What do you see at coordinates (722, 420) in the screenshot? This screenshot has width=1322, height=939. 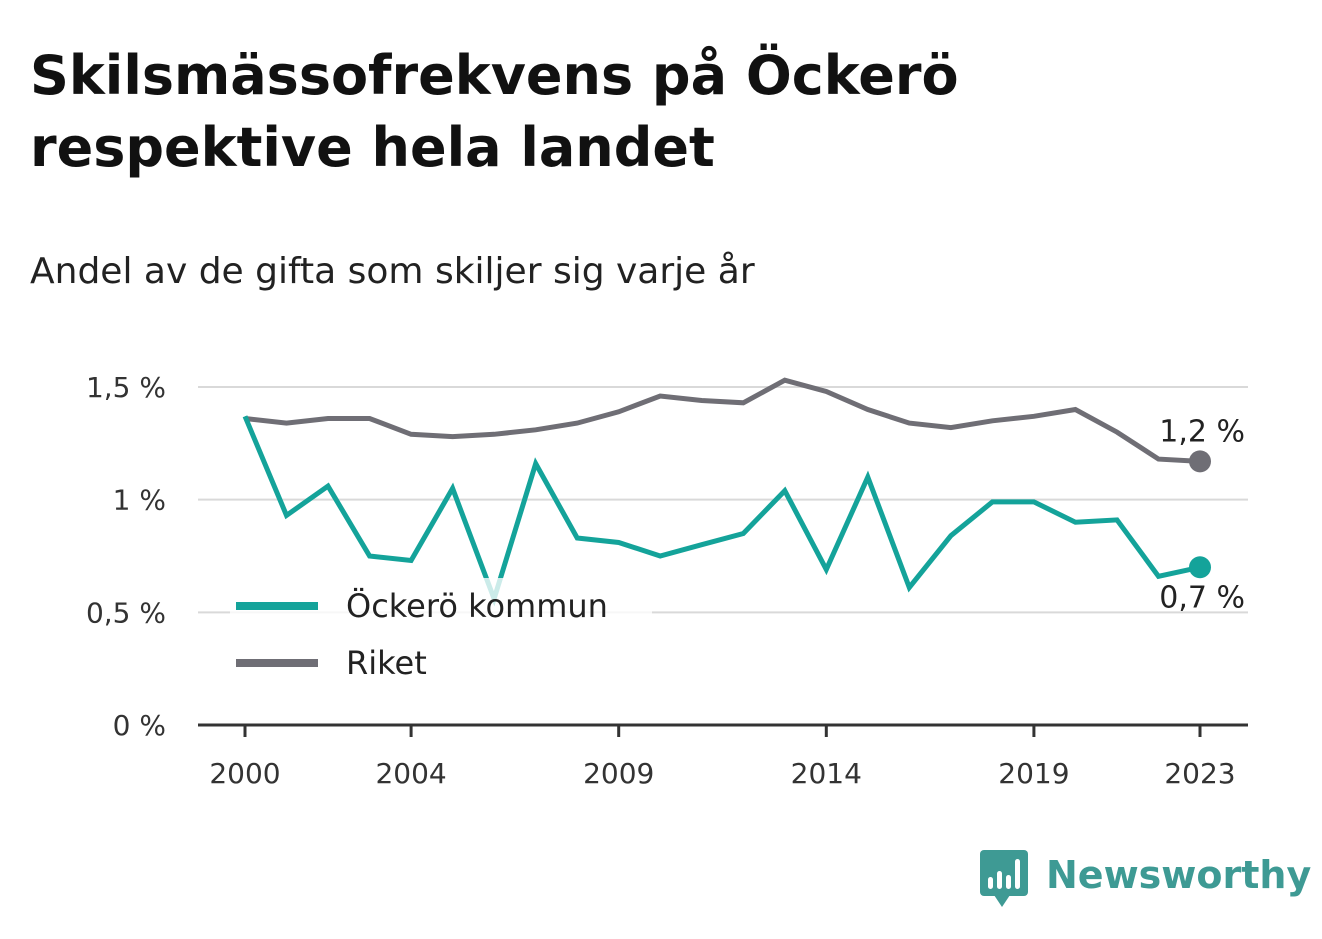 I see `series-line-riket` at bounding box center [722, 420].